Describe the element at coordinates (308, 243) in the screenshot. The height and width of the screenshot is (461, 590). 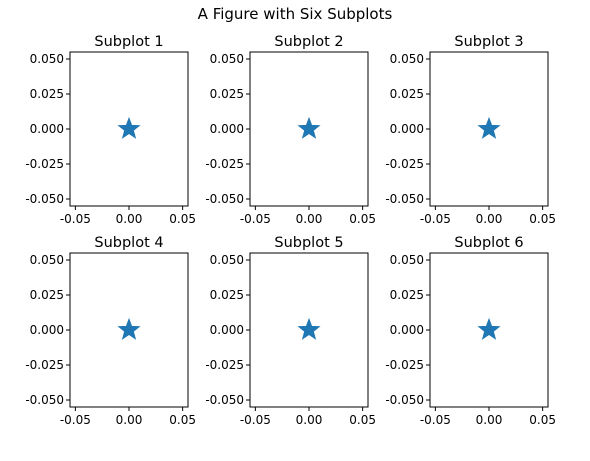
I see `subplot-title: Subplot 5` at that location.